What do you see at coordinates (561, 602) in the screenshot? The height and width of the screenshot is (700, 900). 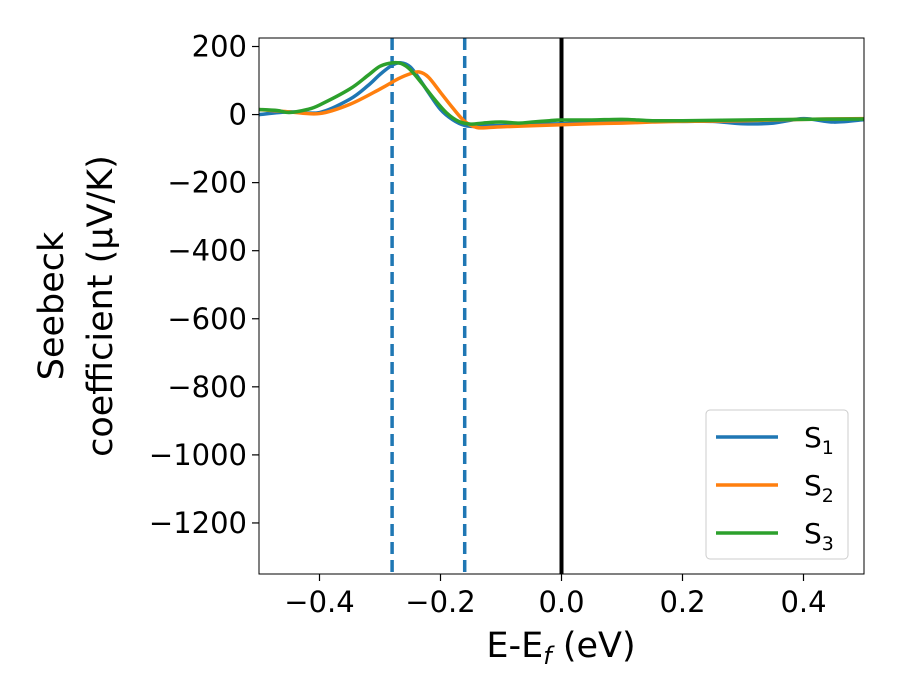 I see `x-tick-label: 0.0` at bounding box center [561, 602].